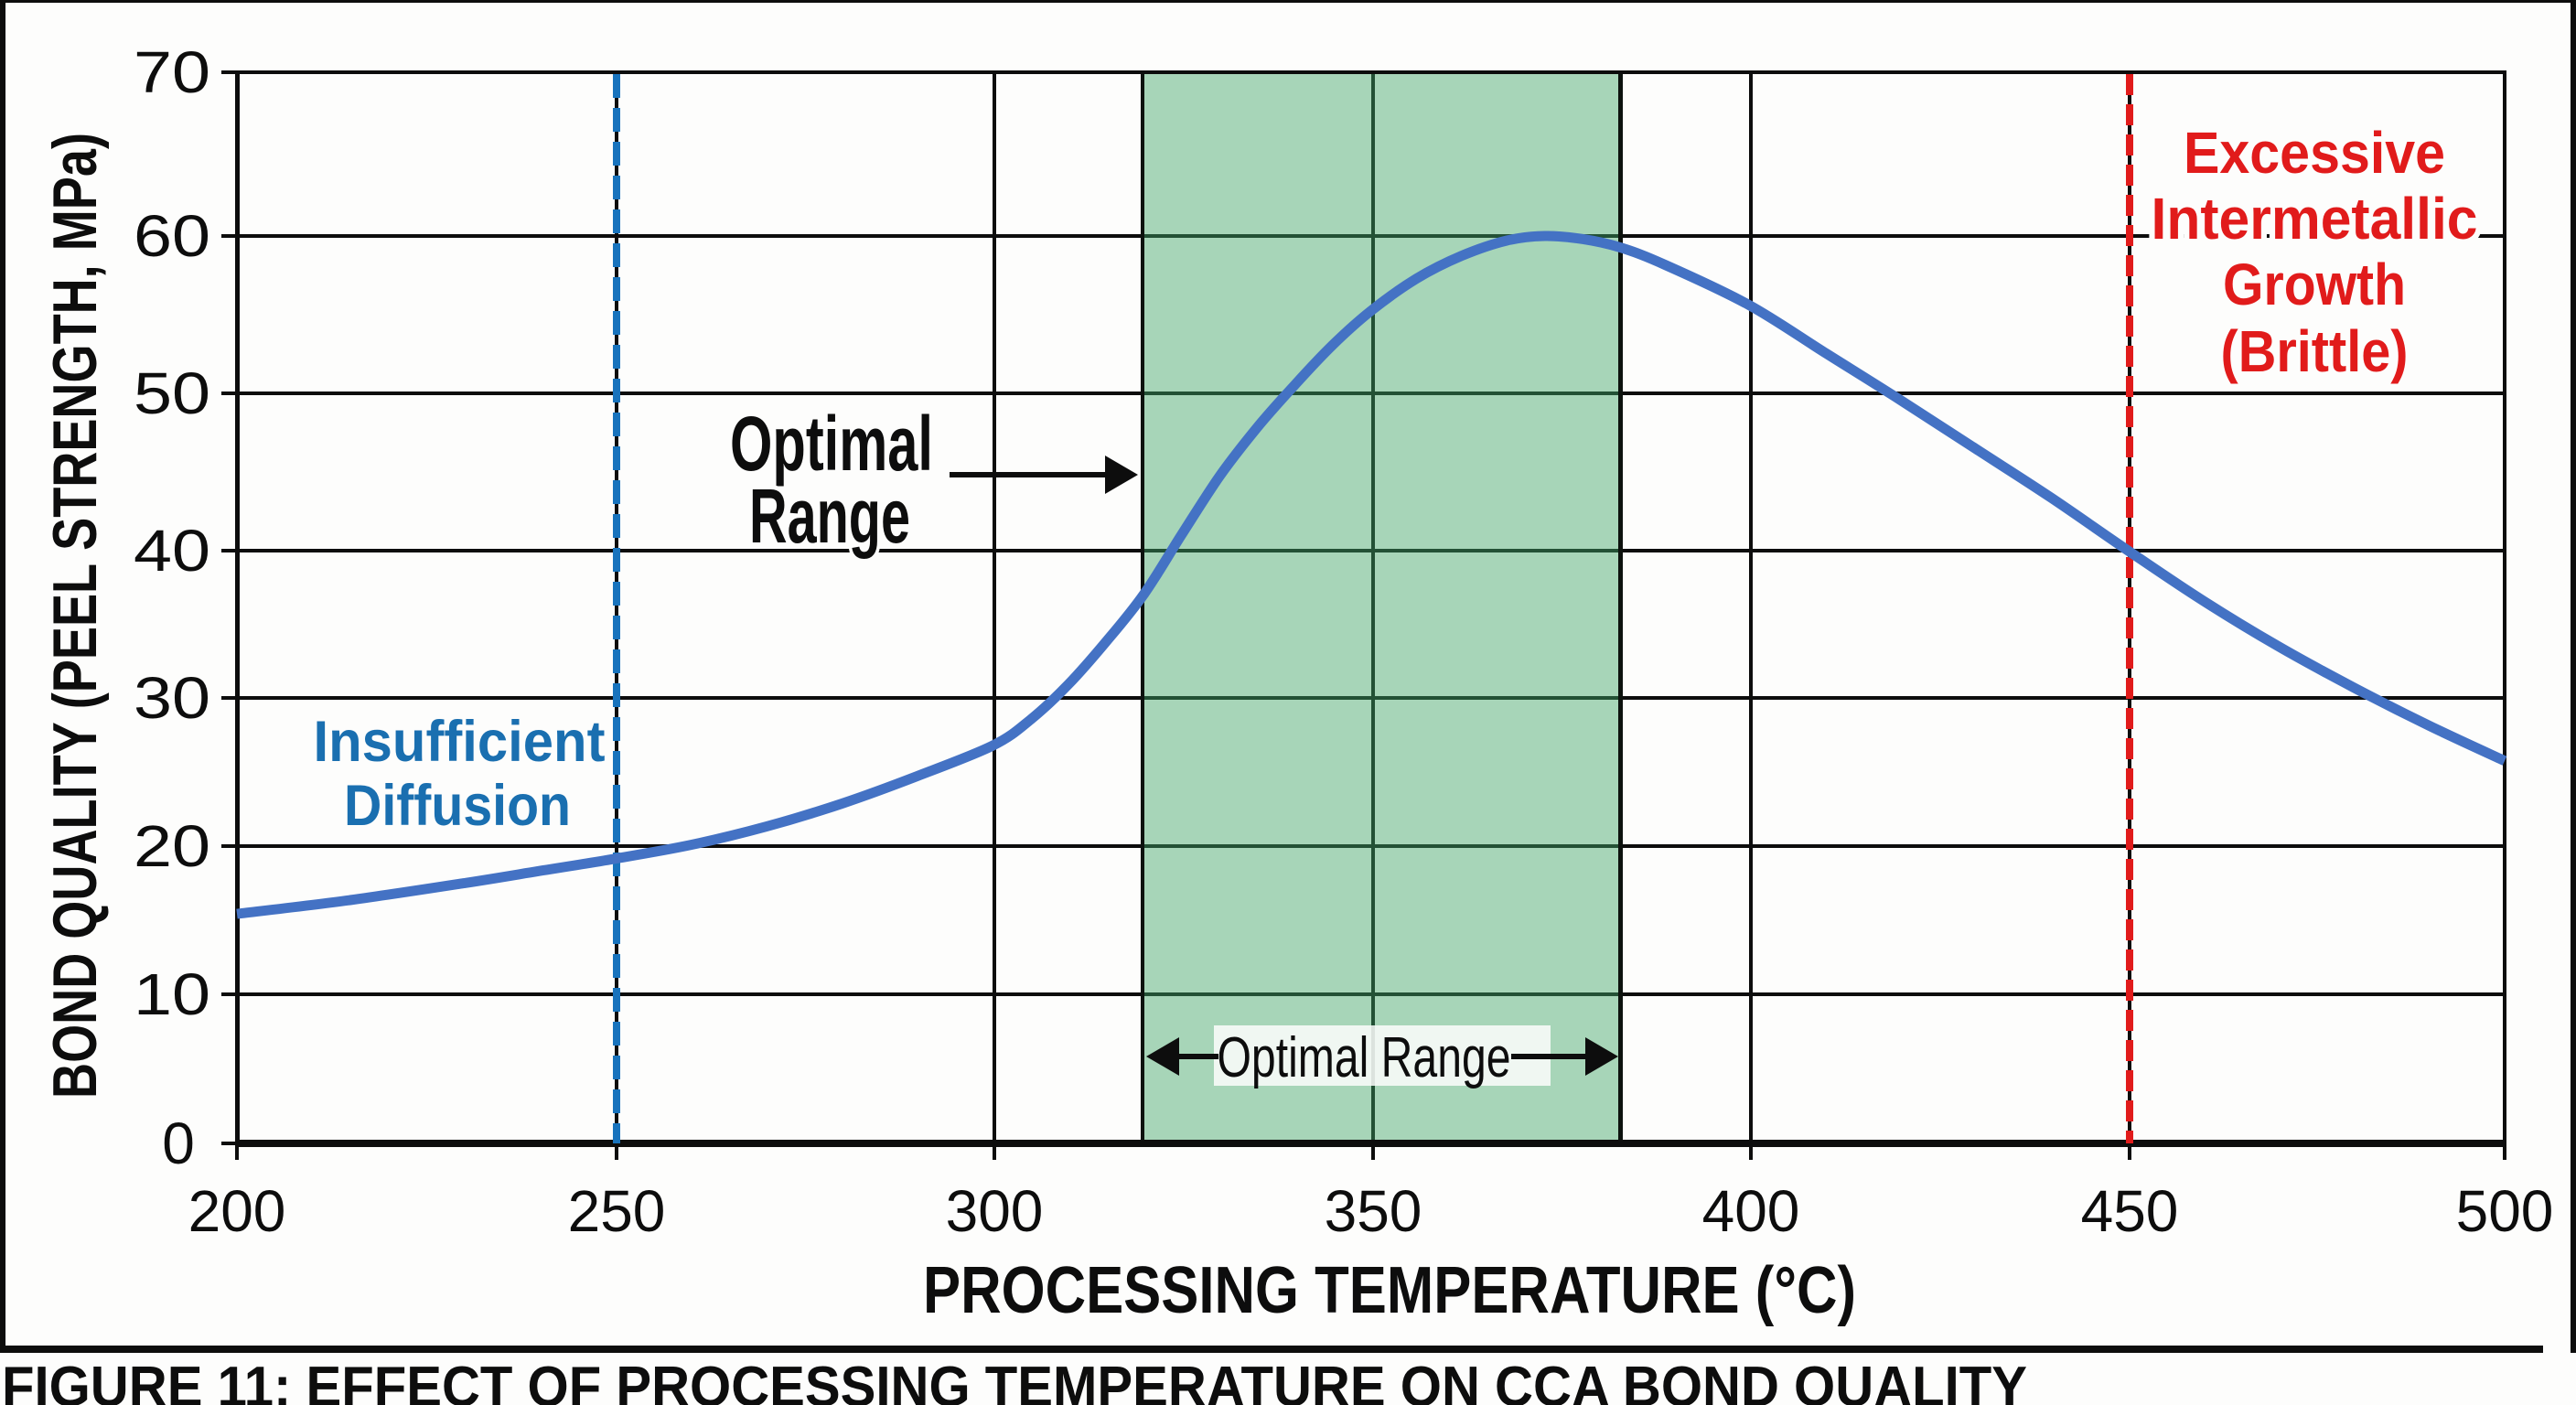 This screenshot has height=1405, width=2576. I want to click on svg-text: Insufficient, so click(460, 742).